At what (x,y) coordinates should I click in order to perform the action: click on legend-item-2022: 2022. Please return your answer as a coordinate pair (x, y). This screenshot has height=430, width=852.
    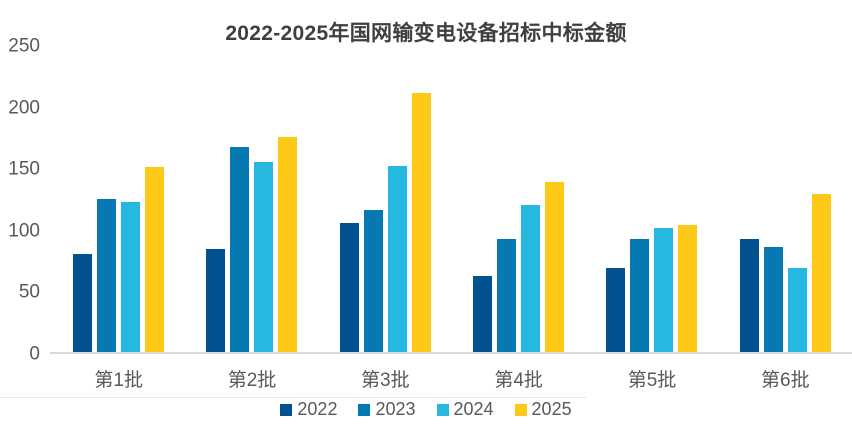
    Looking at the image, I should click on (308, 409).